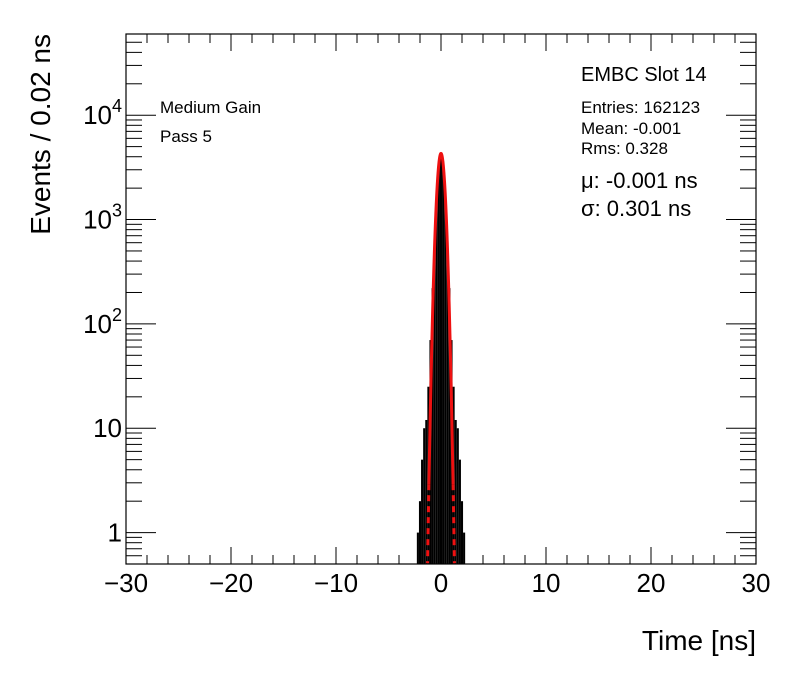  Describe the element at coordinates (102, 322) in the screenshot. I see `y-tick-label: 10²` at that location.